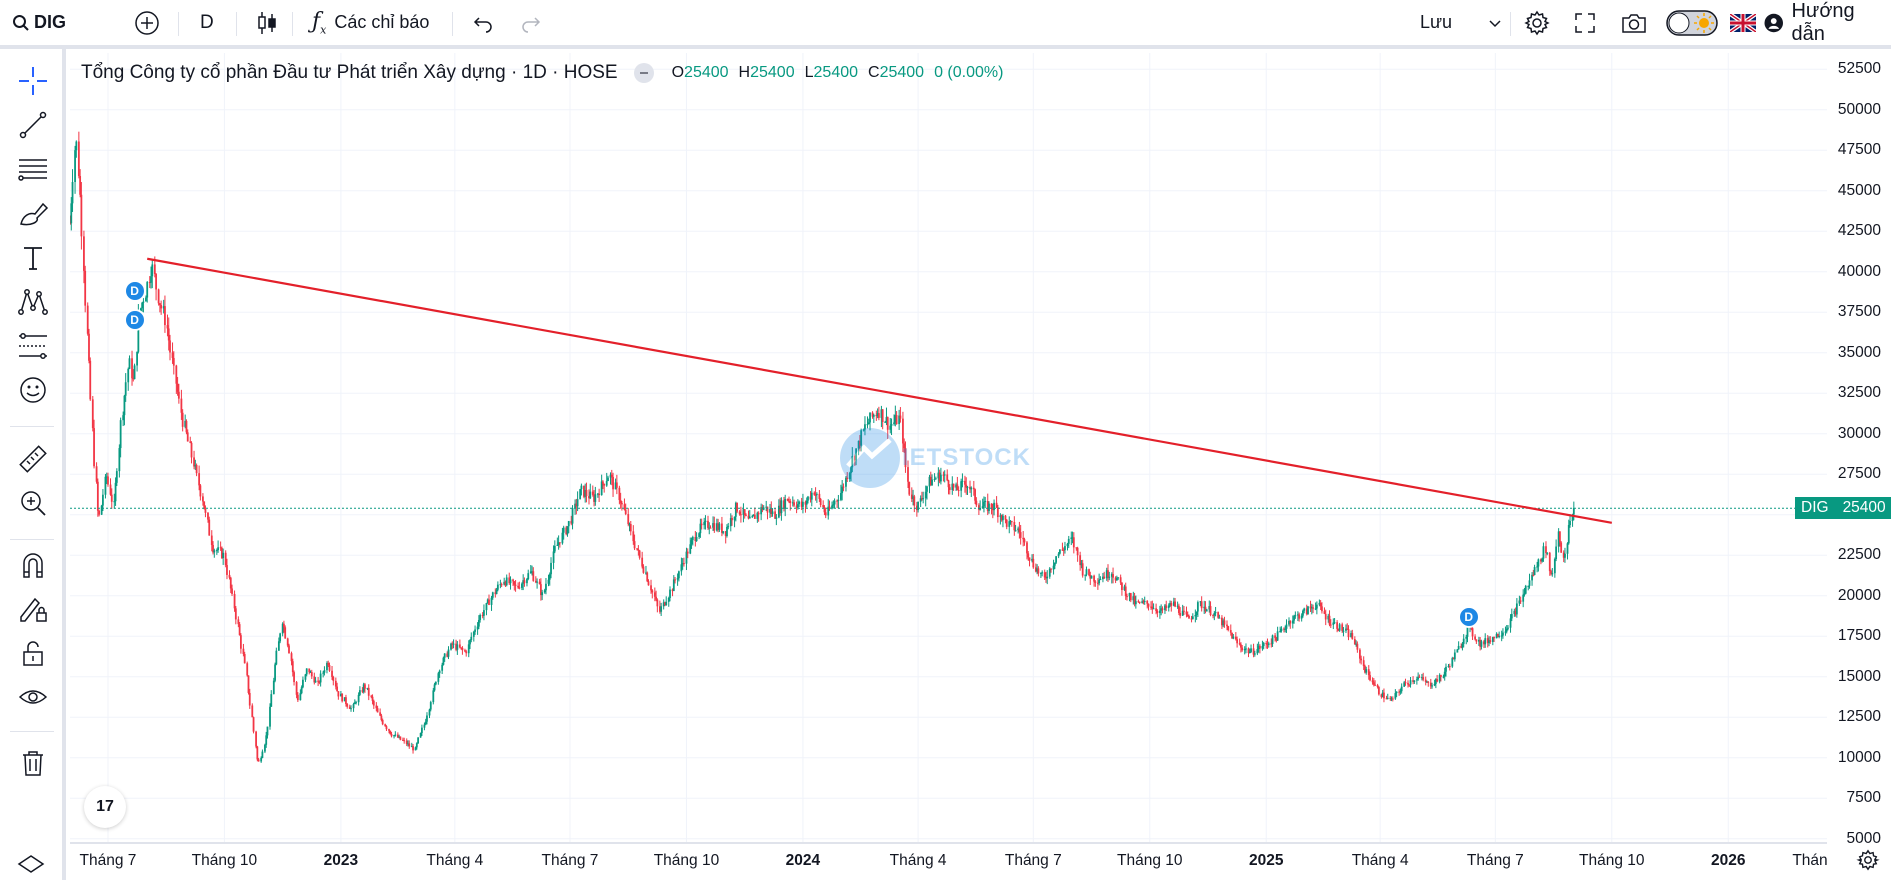  I want to click on trendline-tool, so click(33, 125).